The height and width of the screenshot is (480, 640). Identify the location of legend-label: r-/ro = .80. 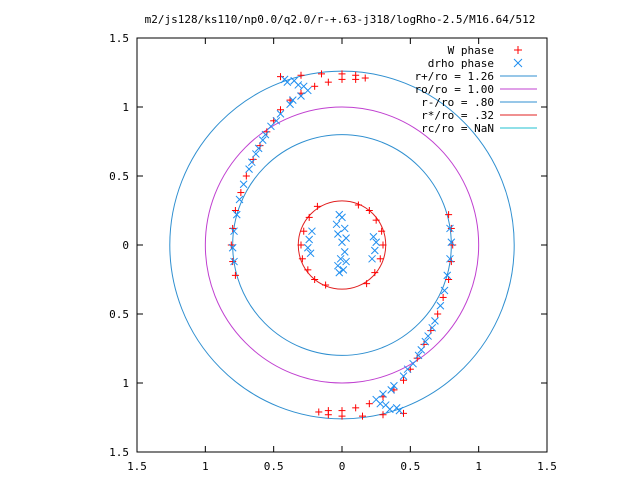
(457, 102).